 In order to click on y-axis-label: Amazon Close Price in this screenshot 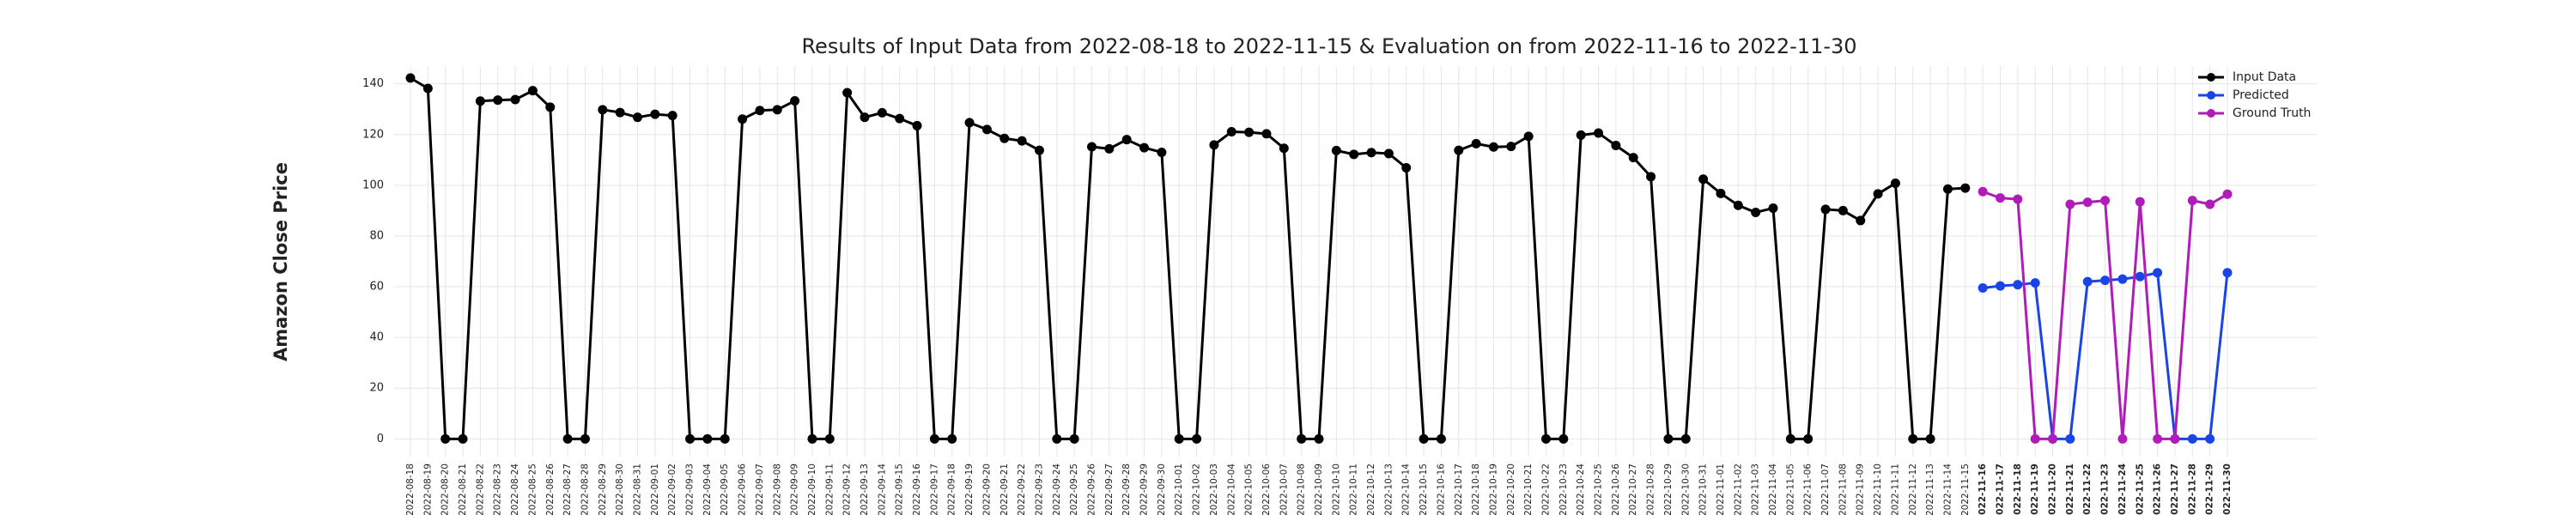, I will do `click(280, 261)`.